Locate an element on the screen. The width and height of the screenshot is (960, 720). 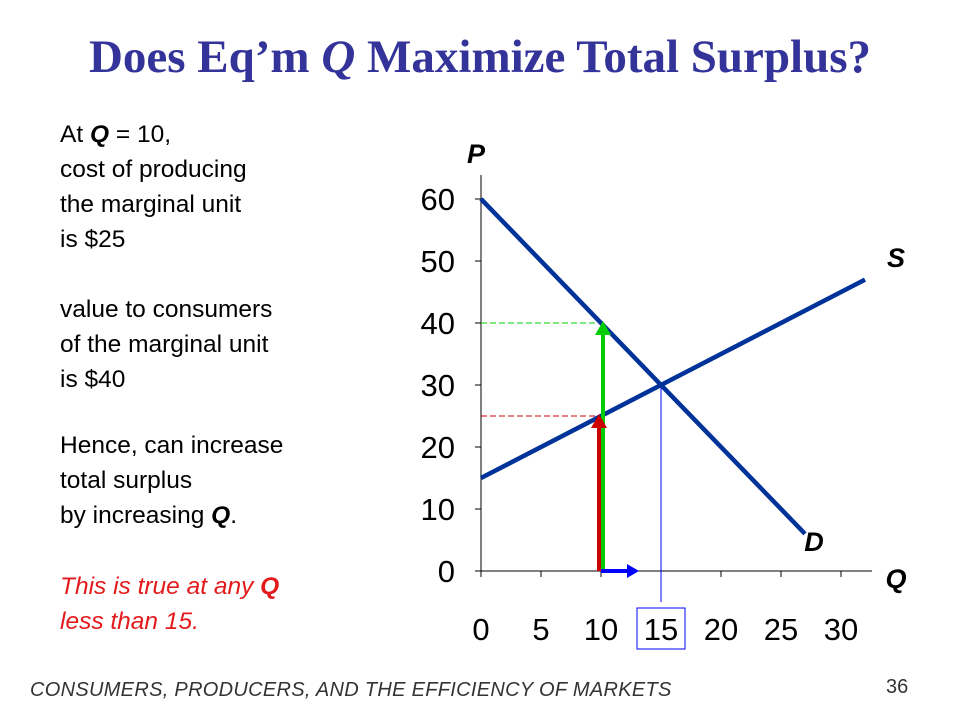
x-axis-label: Q is located at coordinates (895, 579).